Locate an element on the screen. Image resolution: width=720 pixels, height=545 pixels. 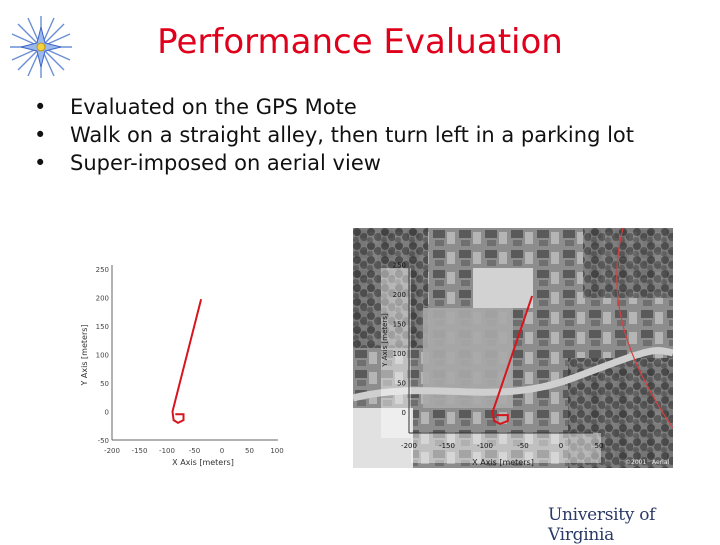
y-tick-labels: -50 0 50 100 150 200 250 is located at coordinates (102, 355).